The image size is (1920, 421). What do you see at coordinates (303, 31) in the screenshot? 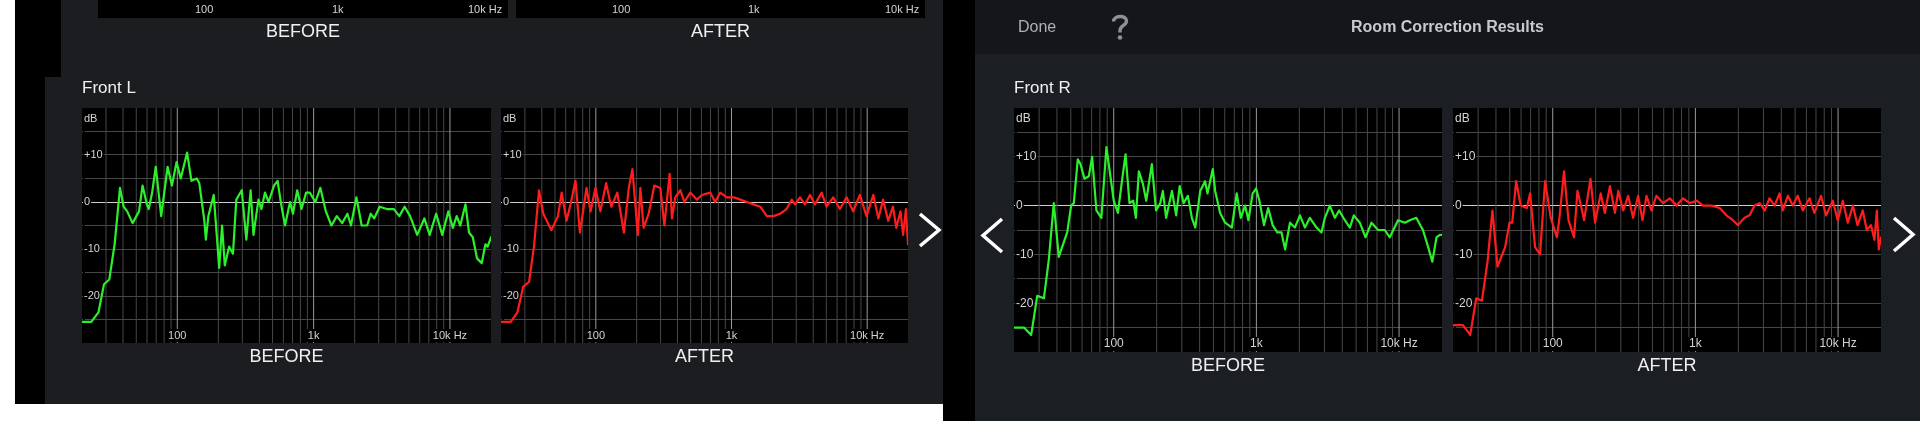
I see `text: BEFORE` at bounding box center [303, 31].